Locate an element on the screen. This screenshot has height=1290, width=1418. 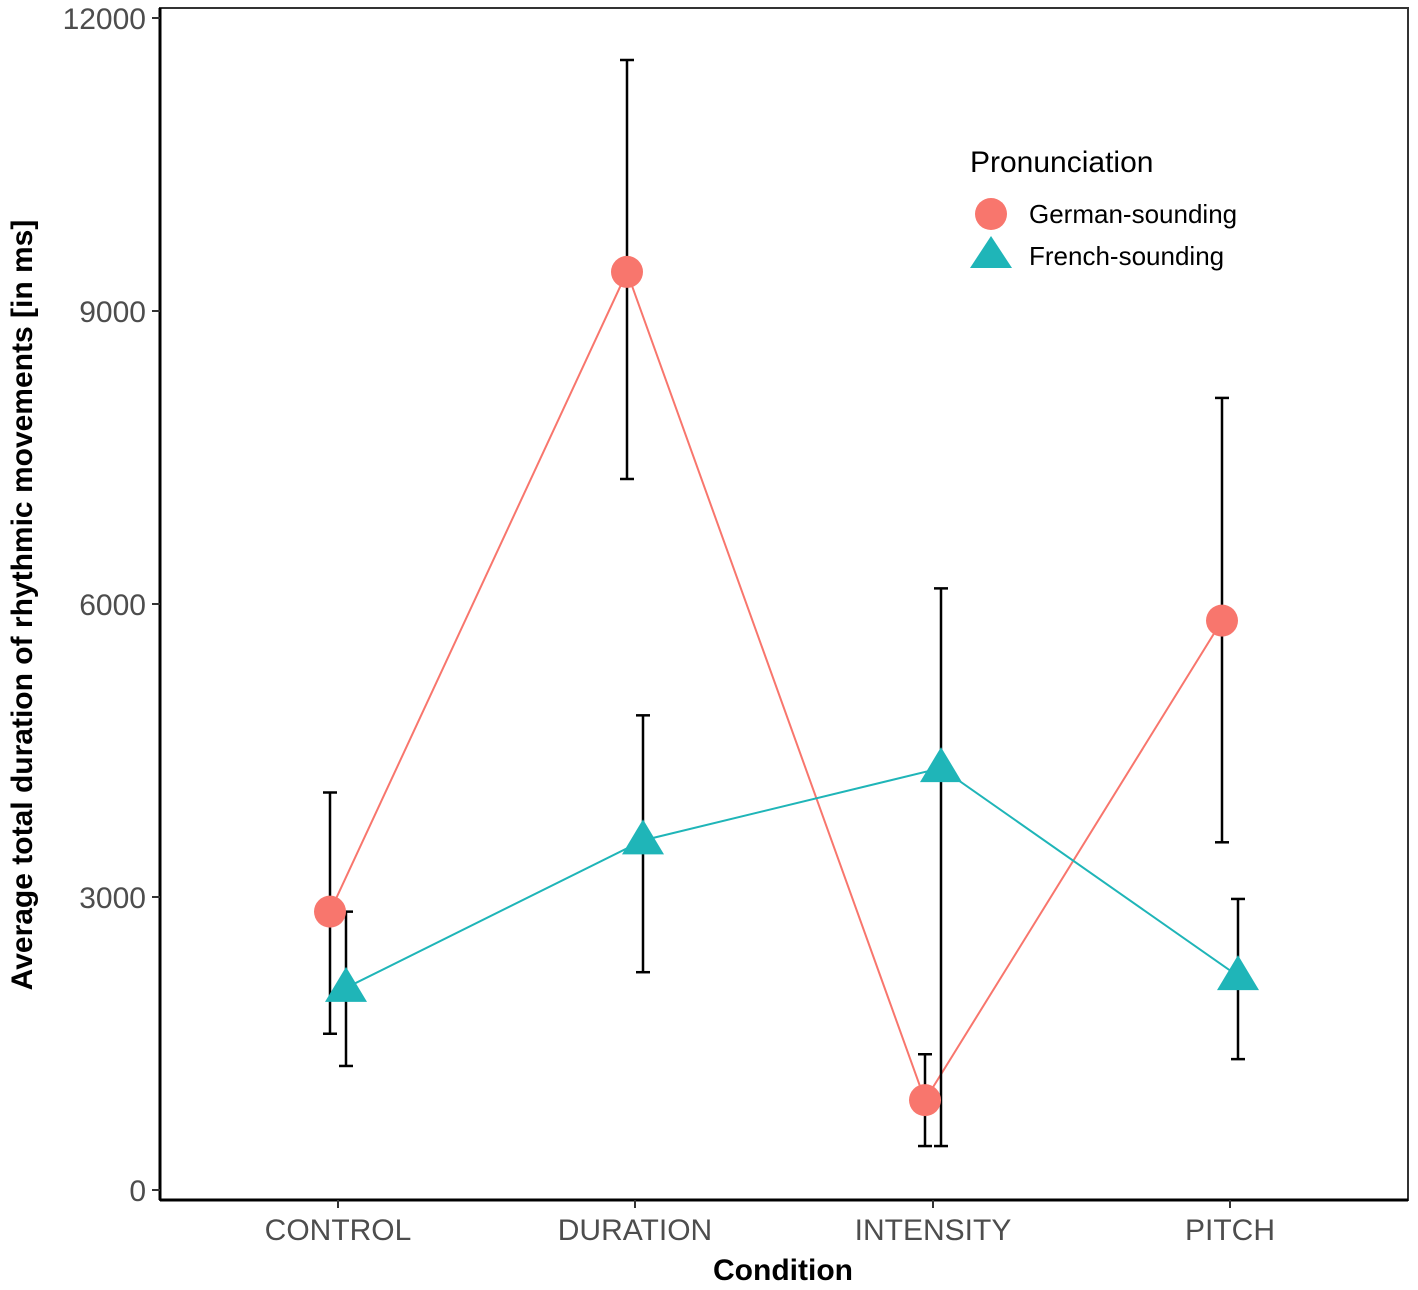
point-german-sounding-control is located at coordinates (330, 911).